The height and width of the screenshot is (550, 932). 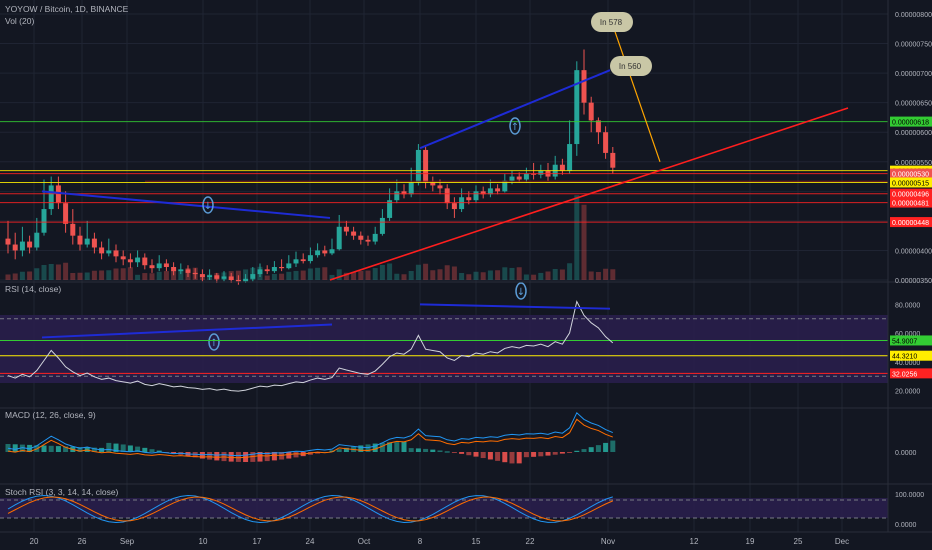 I want to click on time-tick-label: 8, so click(x=420, y=541).